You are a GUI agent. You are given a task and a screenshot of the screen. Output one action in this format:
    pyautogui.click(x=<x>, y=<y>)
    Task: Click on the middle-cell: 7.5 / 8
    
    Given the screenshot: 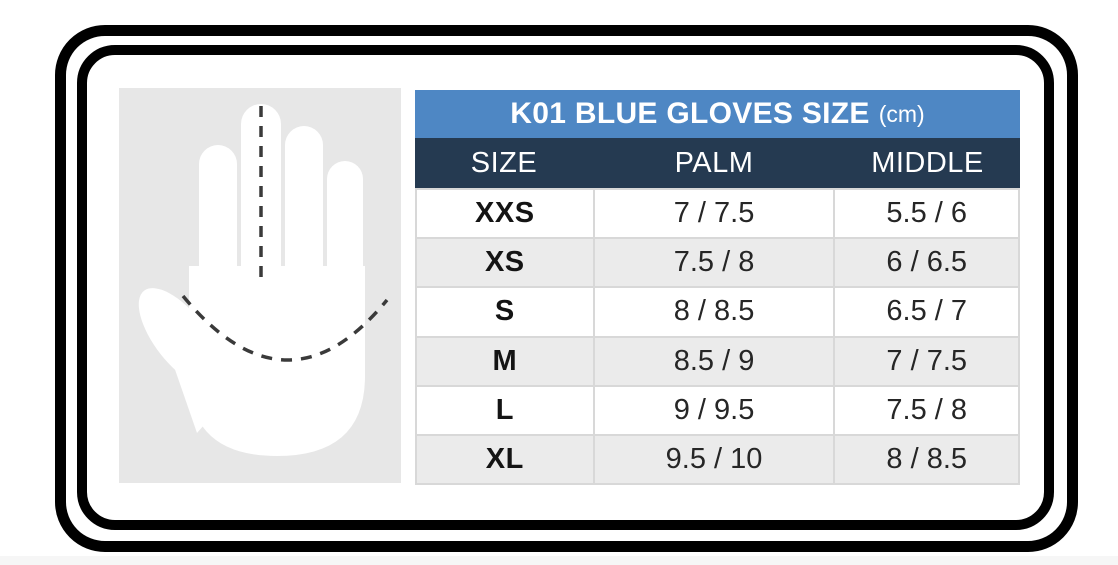 What is the action you would take?
    pyautogui.click(x=926, y=410)
    